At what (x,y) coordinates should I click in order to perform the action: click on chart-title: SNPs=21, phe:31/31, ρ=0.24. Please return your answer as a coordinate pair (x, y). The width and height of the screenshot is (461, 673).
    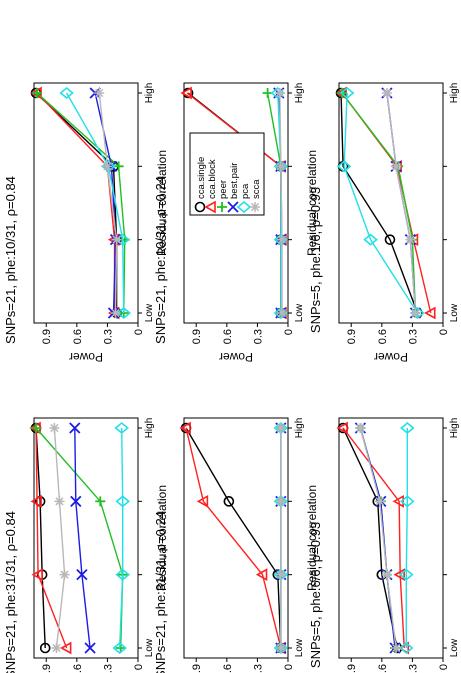
    Looking at the image, I should click on (160, 592).